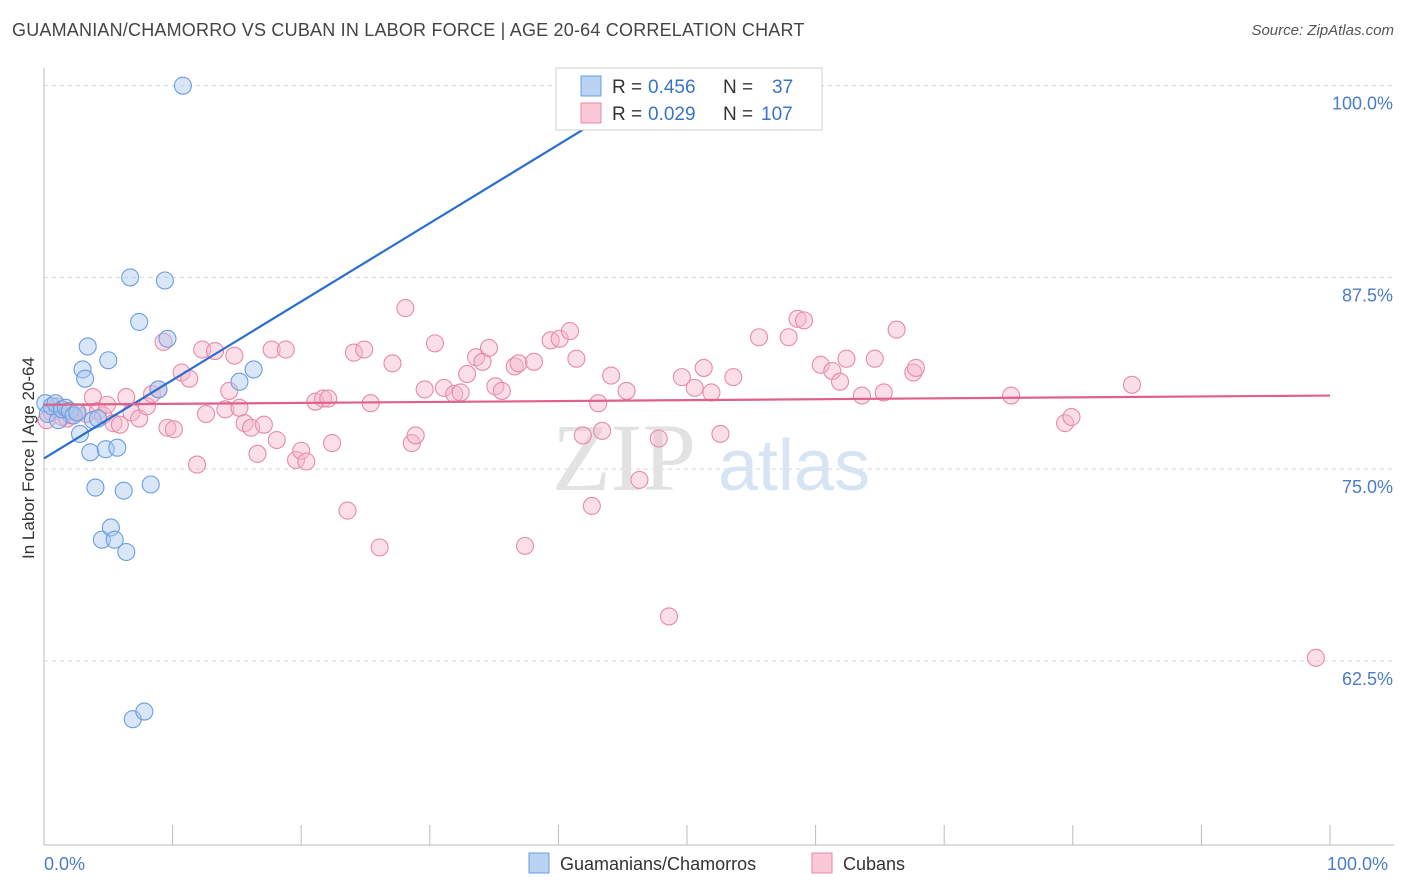  Describe the element at coordinates (689, 99) in the screenshot. I see `stats-legend: R = 0.456 N = 37 R = 0.029 N = 107` at that location.